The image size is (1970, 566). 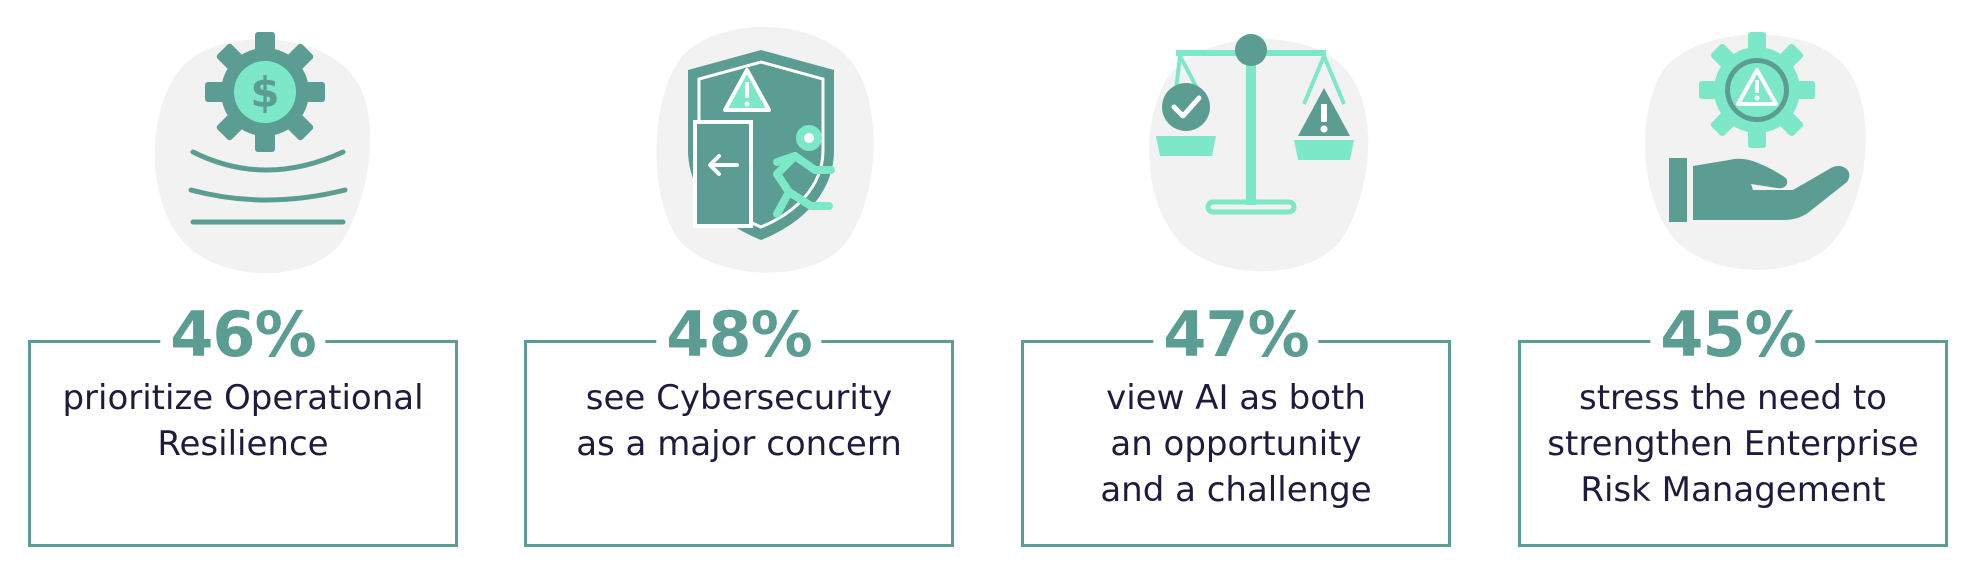 What do you see at coordinates (243, 335) in the screenshot?
I see `stat-percent: 46%` at bounding box center [243, 335].